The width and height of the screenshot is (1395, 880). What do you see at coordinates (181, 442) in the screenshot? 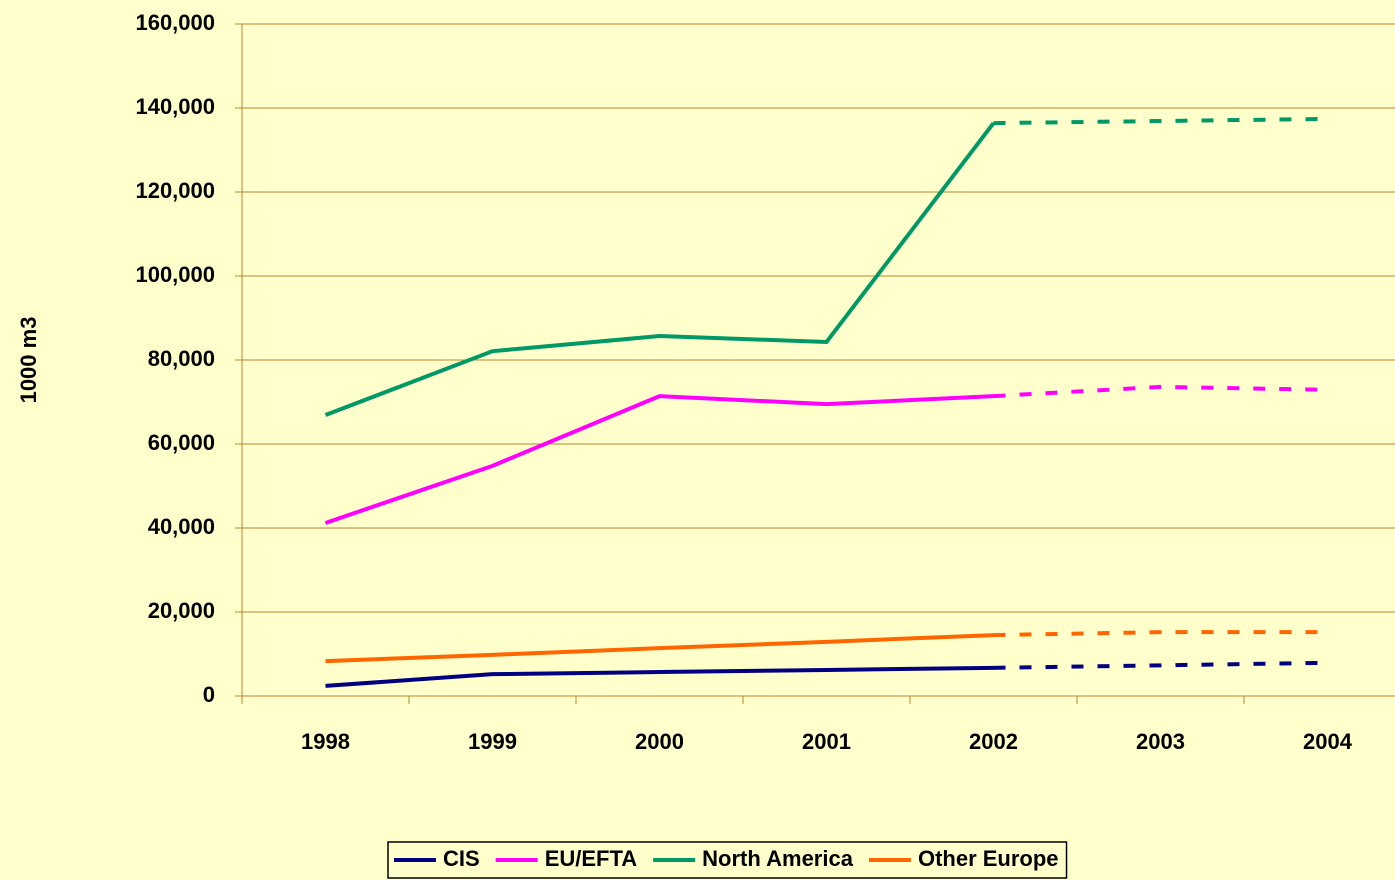
I see `y-tick-label: 60,000` at bounding box center [181, 442].